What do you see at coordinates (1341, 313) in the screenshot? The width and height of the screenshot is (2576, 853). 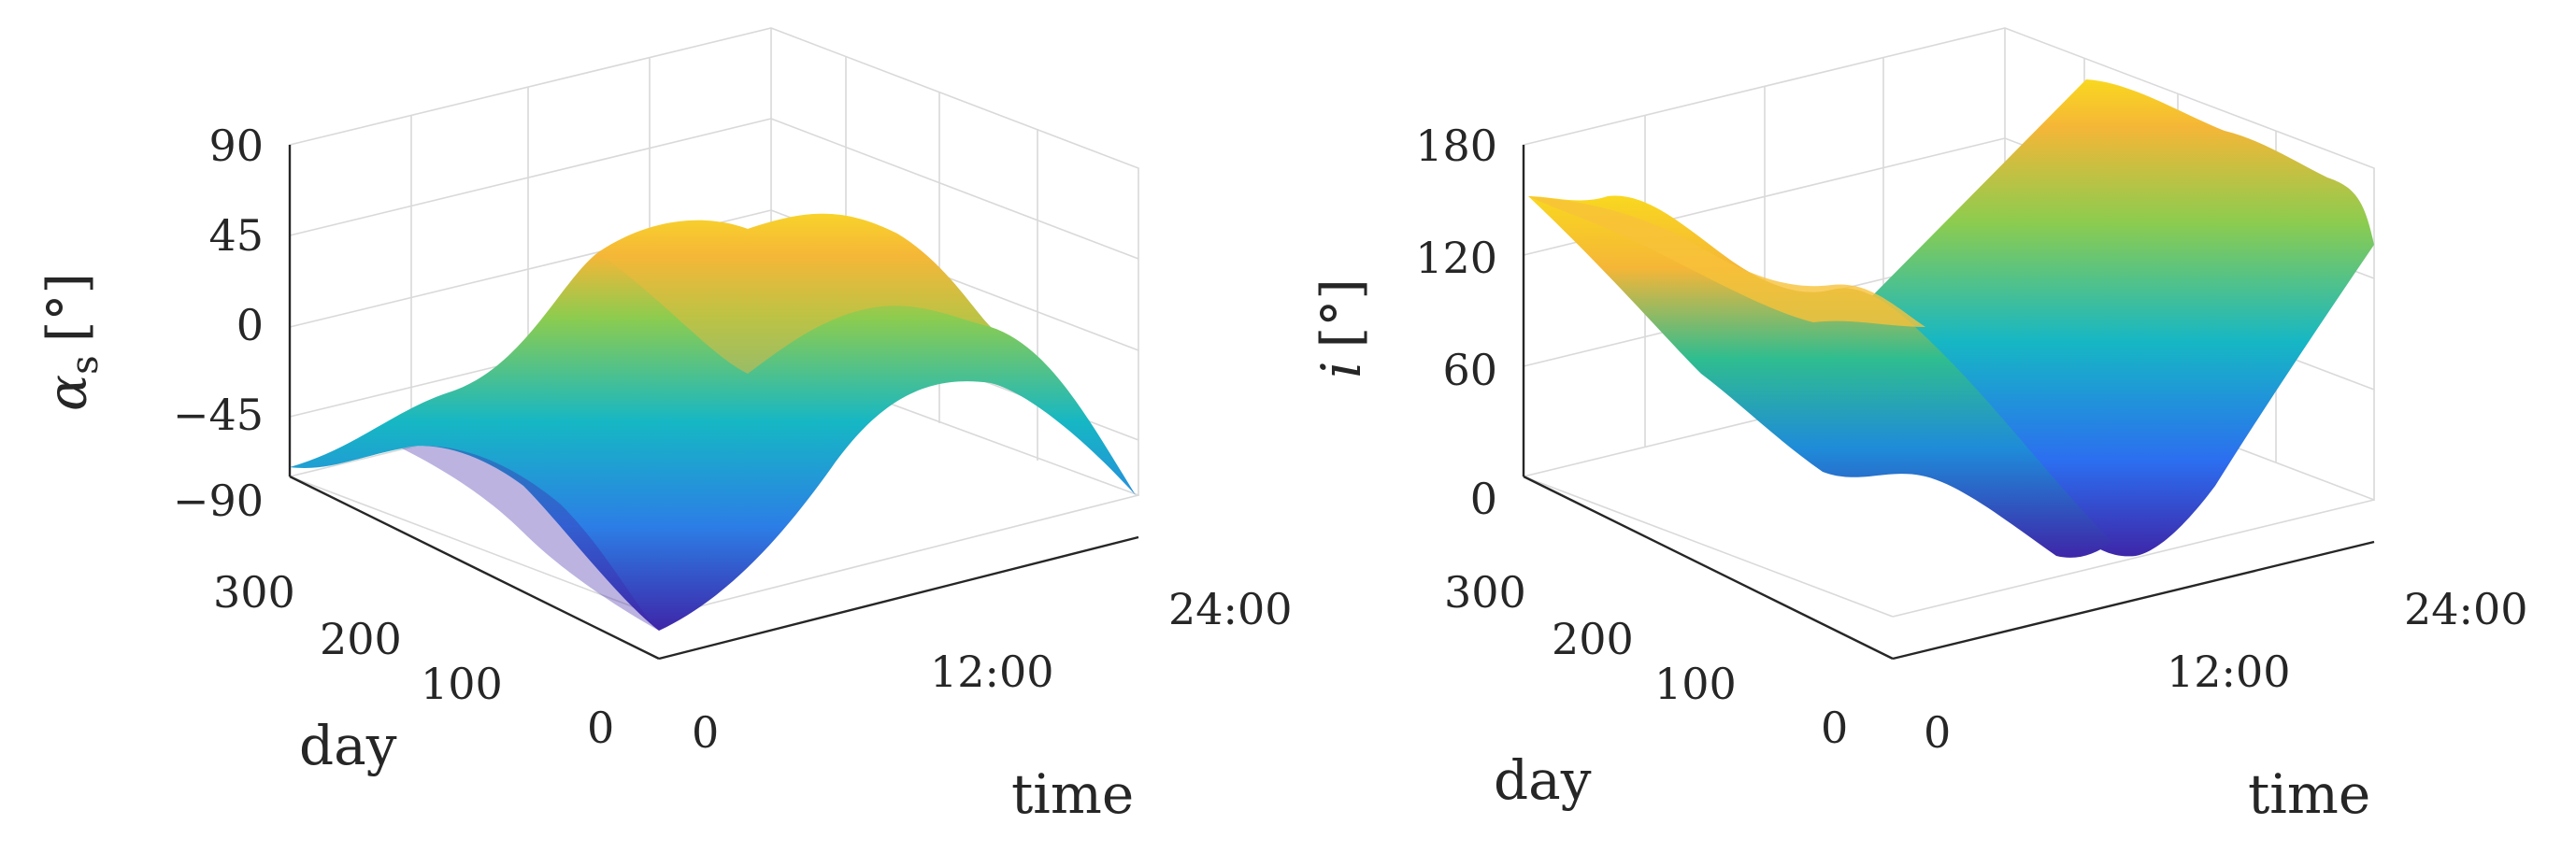 I see `right-z-label-unit: [°]` at bounding box center [1341, 313].